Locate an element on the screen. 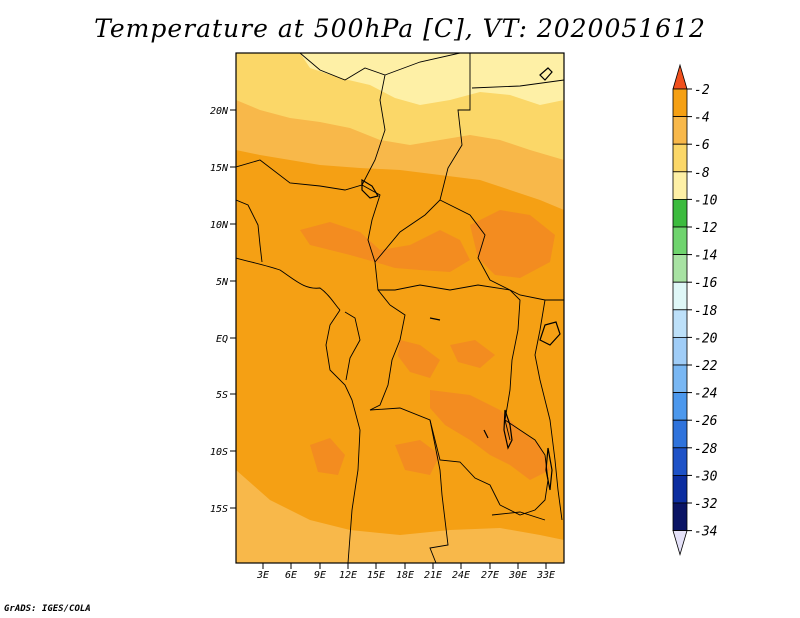 Image resolution: width=800 pixels, height=618 pixels. lat-tick-label: 15S is located at coordinates (219, 509).